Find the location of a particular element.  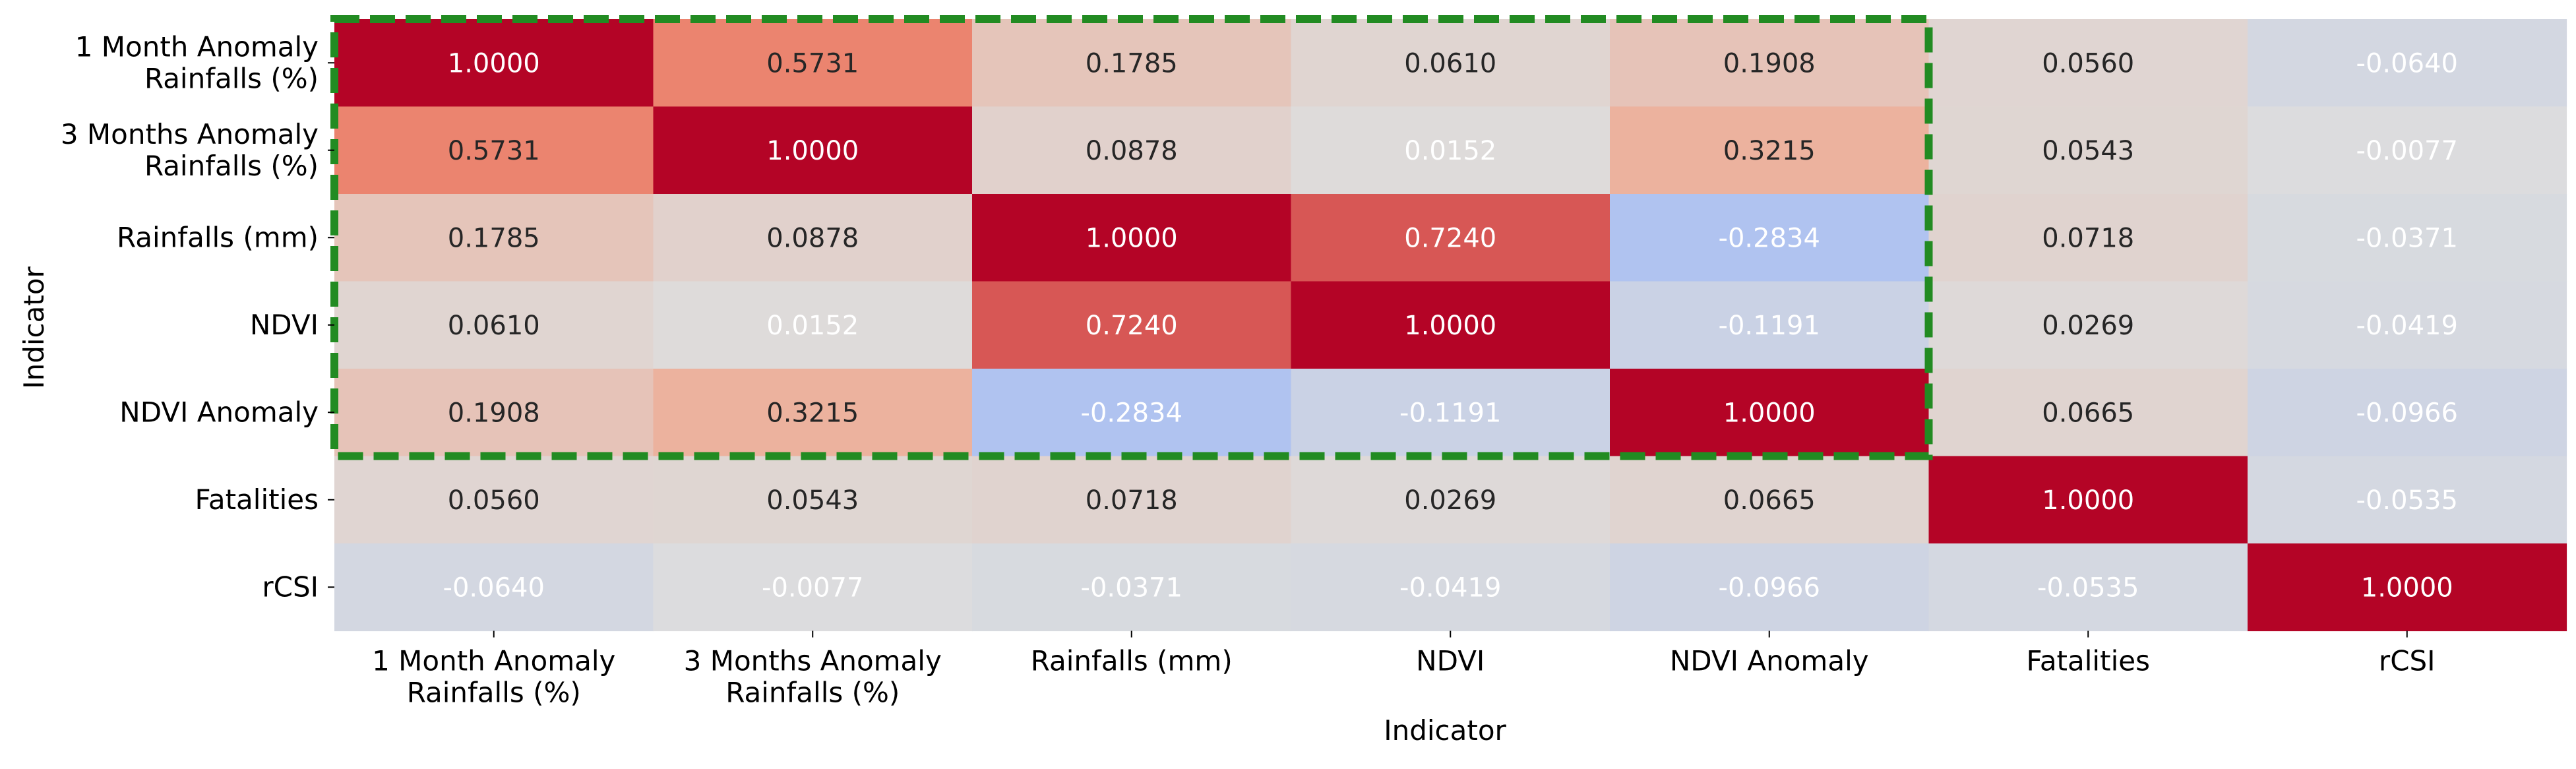

heatmap-cell-r0-c6 is located at coordinates (2407, 63).